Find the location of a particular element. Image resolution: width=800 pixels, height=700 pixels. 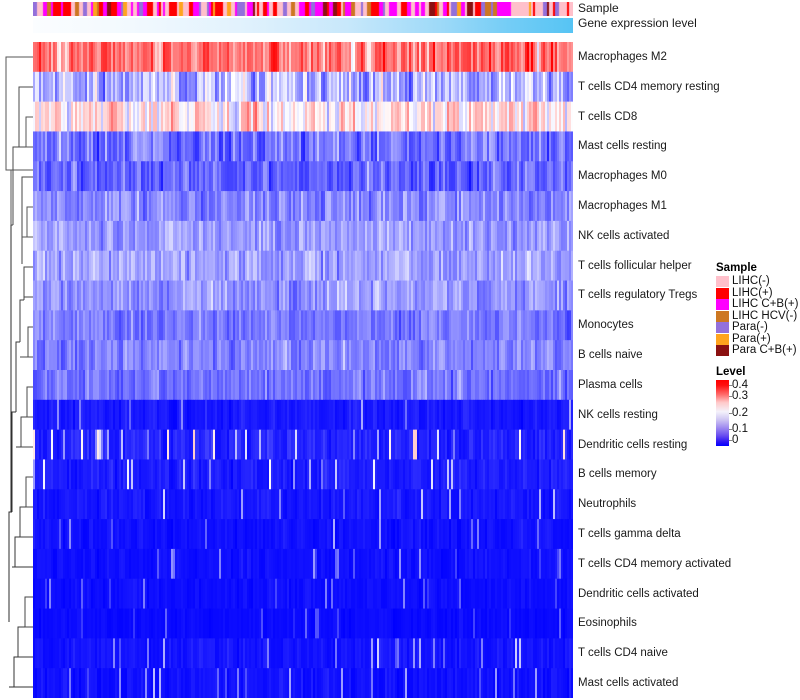

sample-legend-item: Para(-) is located at coordinates (758, 328).